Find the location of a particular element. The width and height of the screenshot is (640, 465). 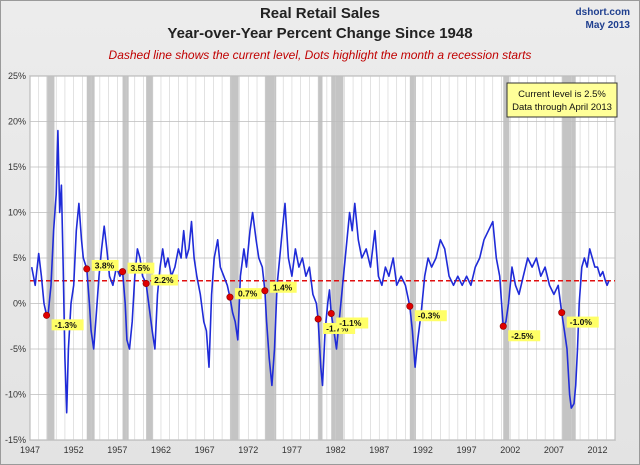

recession-label: -0.3% is located at coordinates (429, 316).